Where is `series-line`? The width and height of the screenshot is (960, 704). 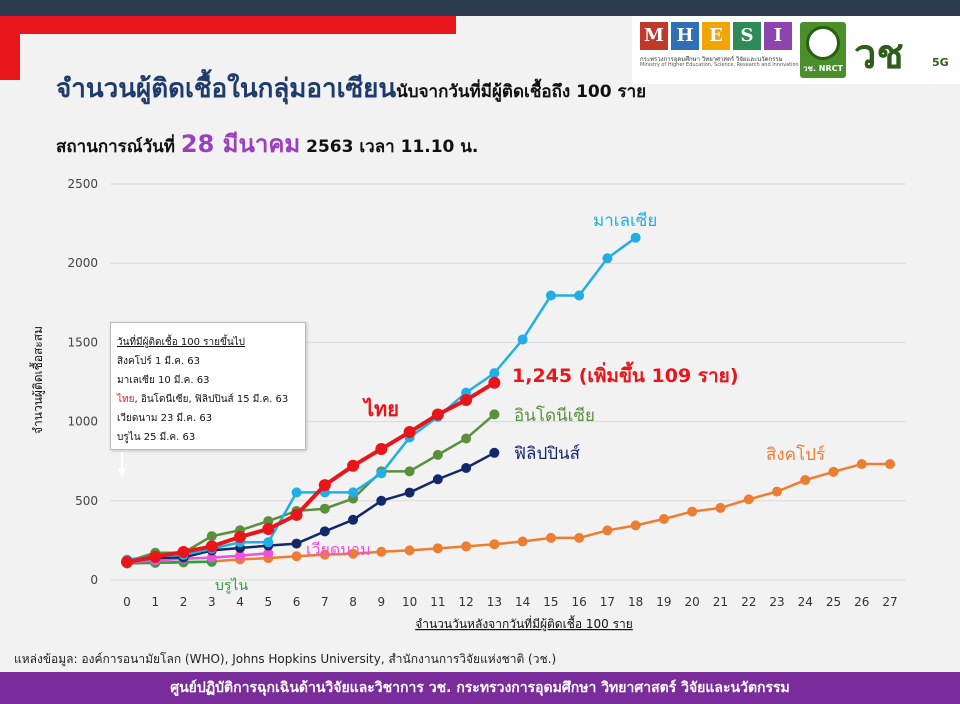 series-line is located at coordinates (508, 513).